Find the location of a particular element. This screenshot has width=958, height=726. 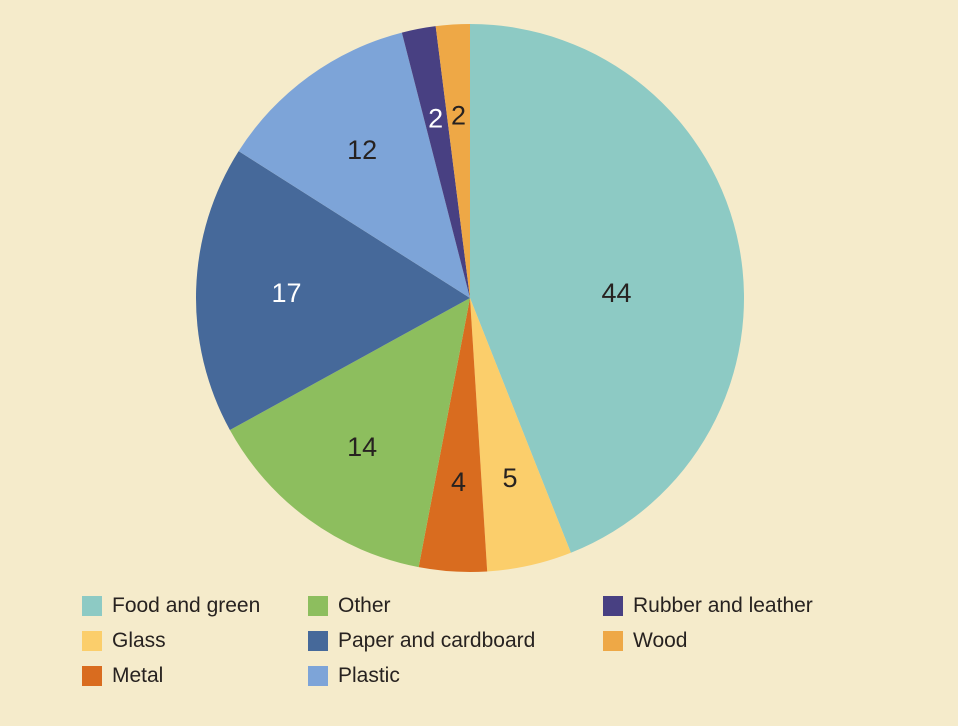

legend-item-metal: Metal is located at coordinates (195, 675).